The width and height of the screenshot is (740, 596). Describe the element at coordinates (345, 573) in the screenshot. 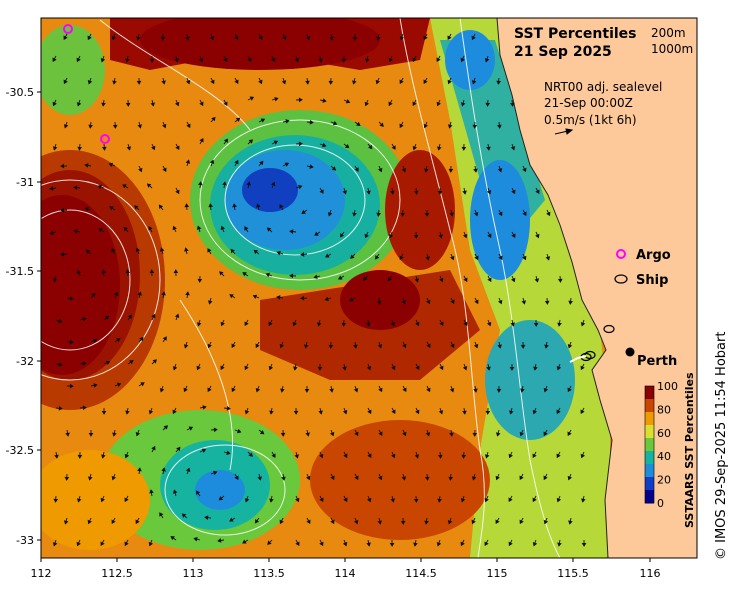

I see `x-tick-label: 114` at that location.